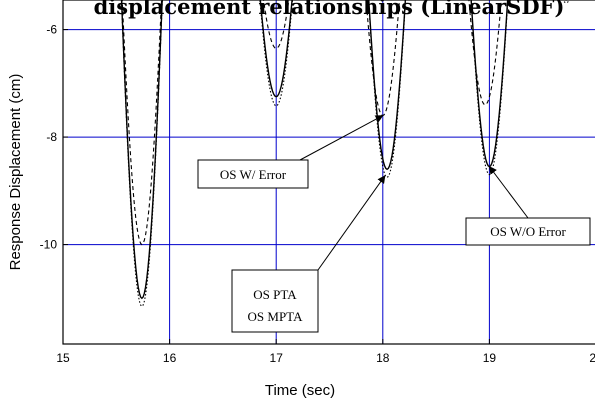  What do you see at coordinates (490, 358) in the screenshot?
I see `x-tick-label: 19` at bounding box center [490, 358].